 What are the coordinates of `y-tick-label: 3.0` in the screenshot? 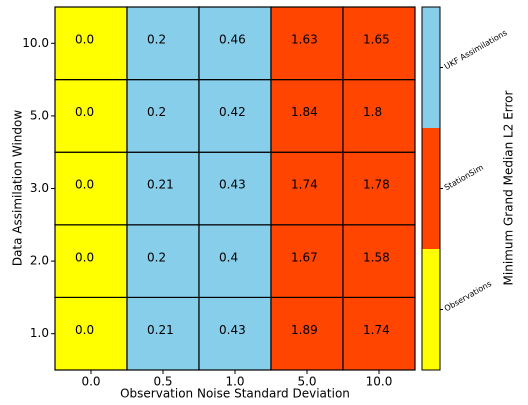 It's located at (39, 188).